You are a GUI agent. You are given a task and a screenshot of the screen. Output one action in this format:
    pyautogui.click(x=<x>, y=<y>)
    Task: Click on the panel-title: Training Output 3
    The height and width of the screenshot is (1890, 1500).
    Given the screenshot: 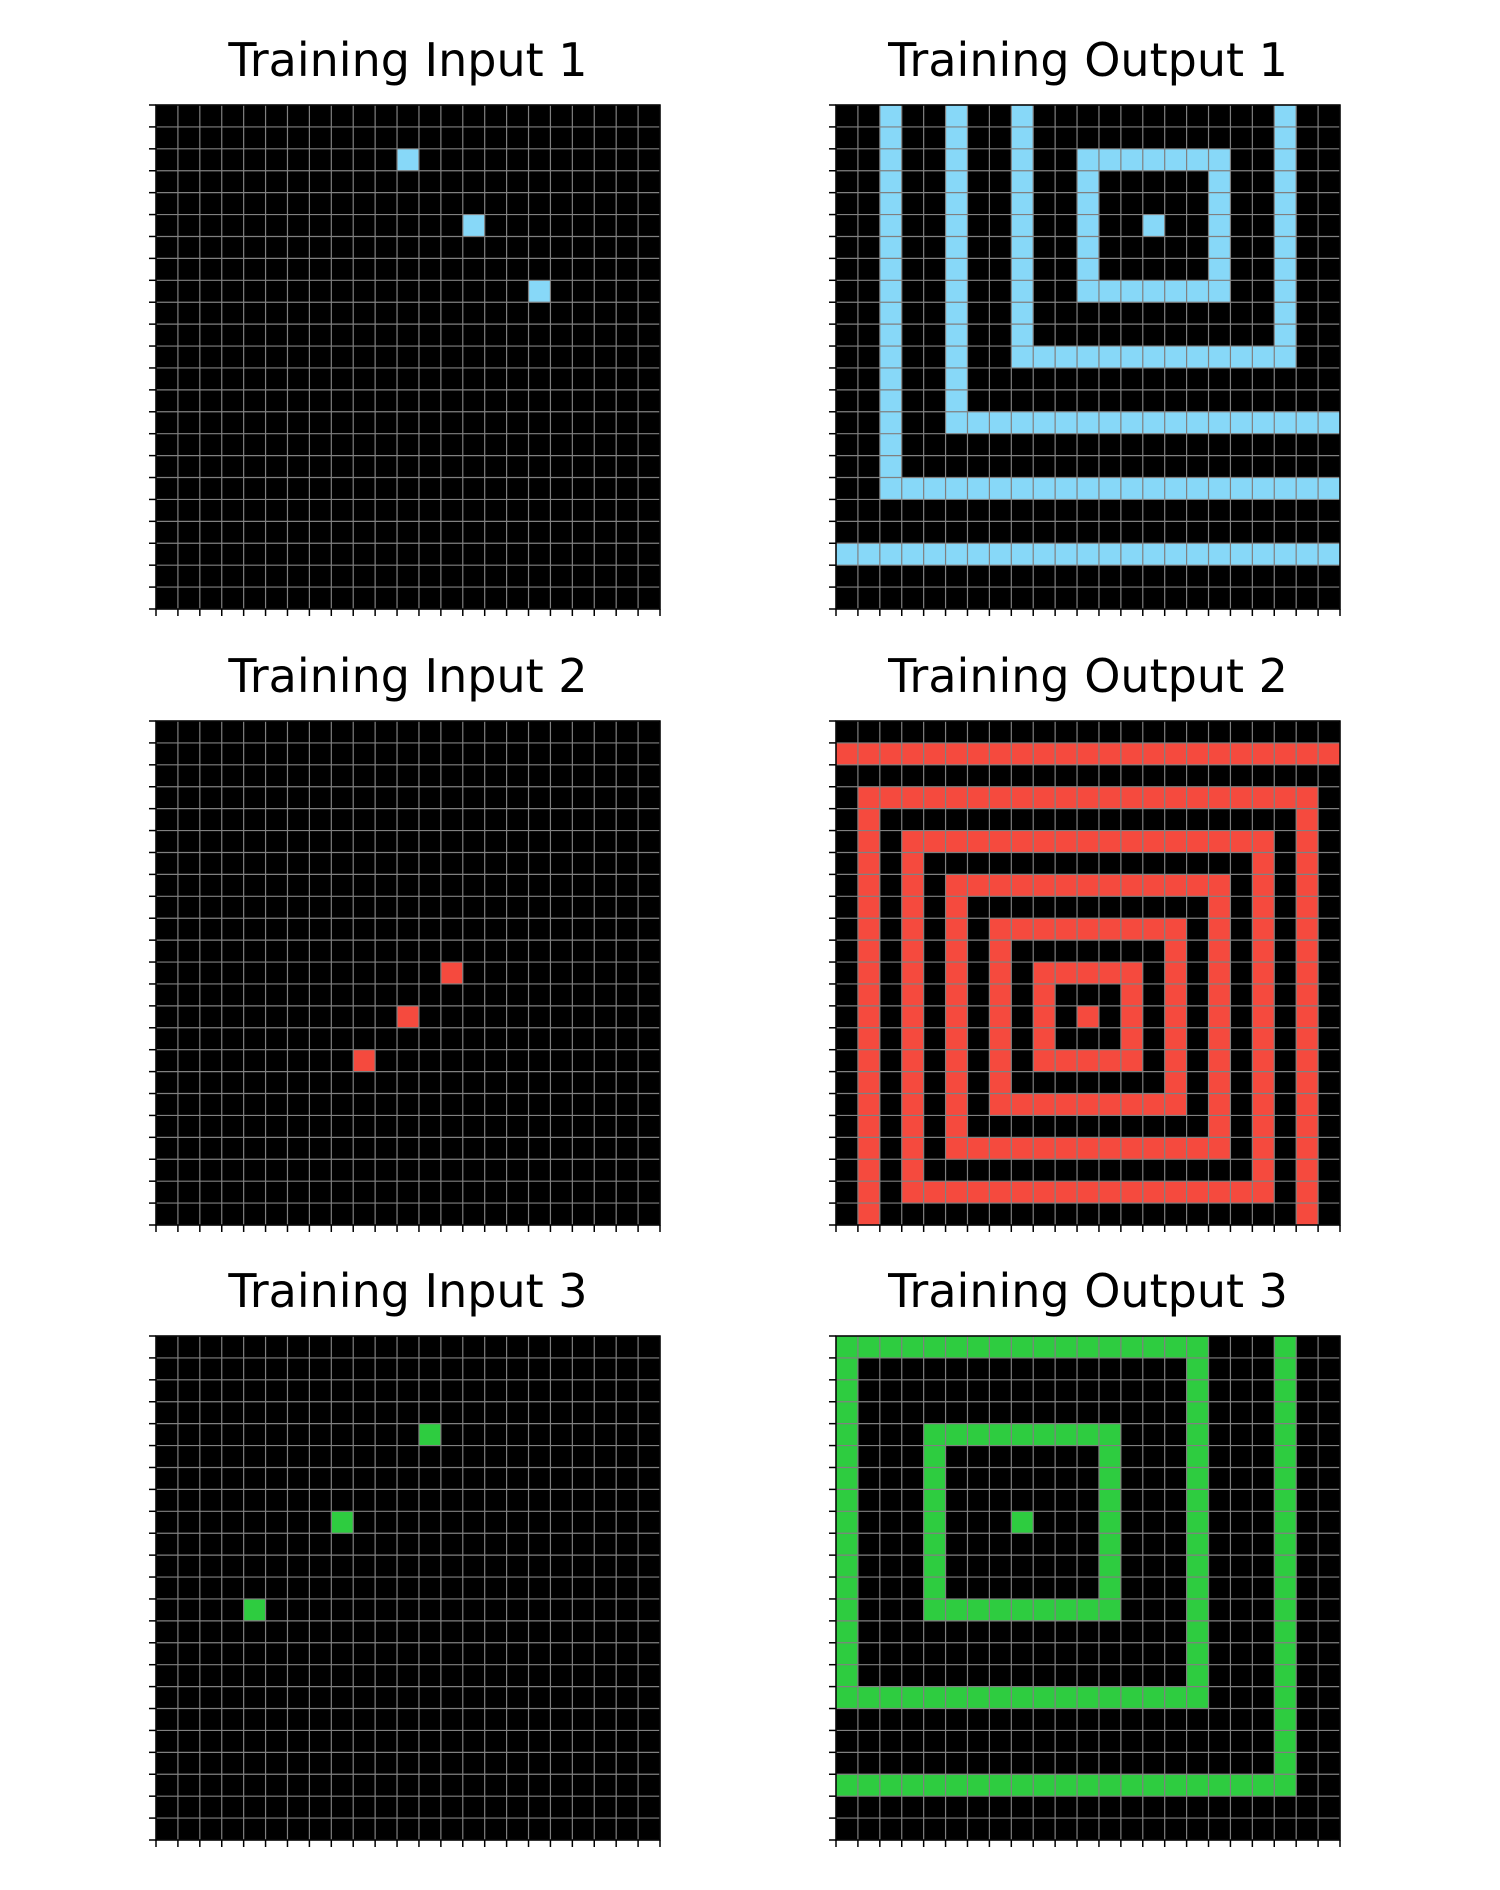 What is the action you would take?
    pyautogui.click(x=1088, y=1291)
    